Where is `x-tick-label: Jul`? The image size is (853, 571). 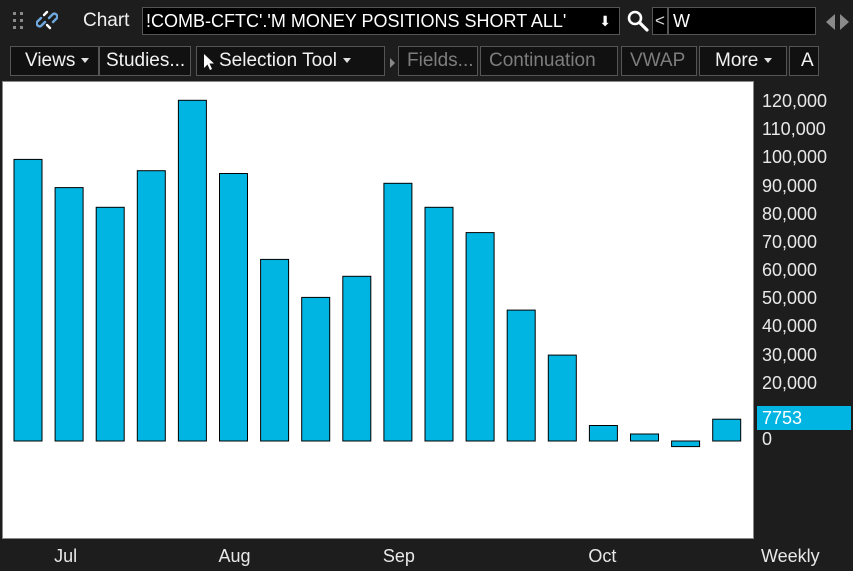
x-tick-label: Jul is located at coordinates (66, 556).